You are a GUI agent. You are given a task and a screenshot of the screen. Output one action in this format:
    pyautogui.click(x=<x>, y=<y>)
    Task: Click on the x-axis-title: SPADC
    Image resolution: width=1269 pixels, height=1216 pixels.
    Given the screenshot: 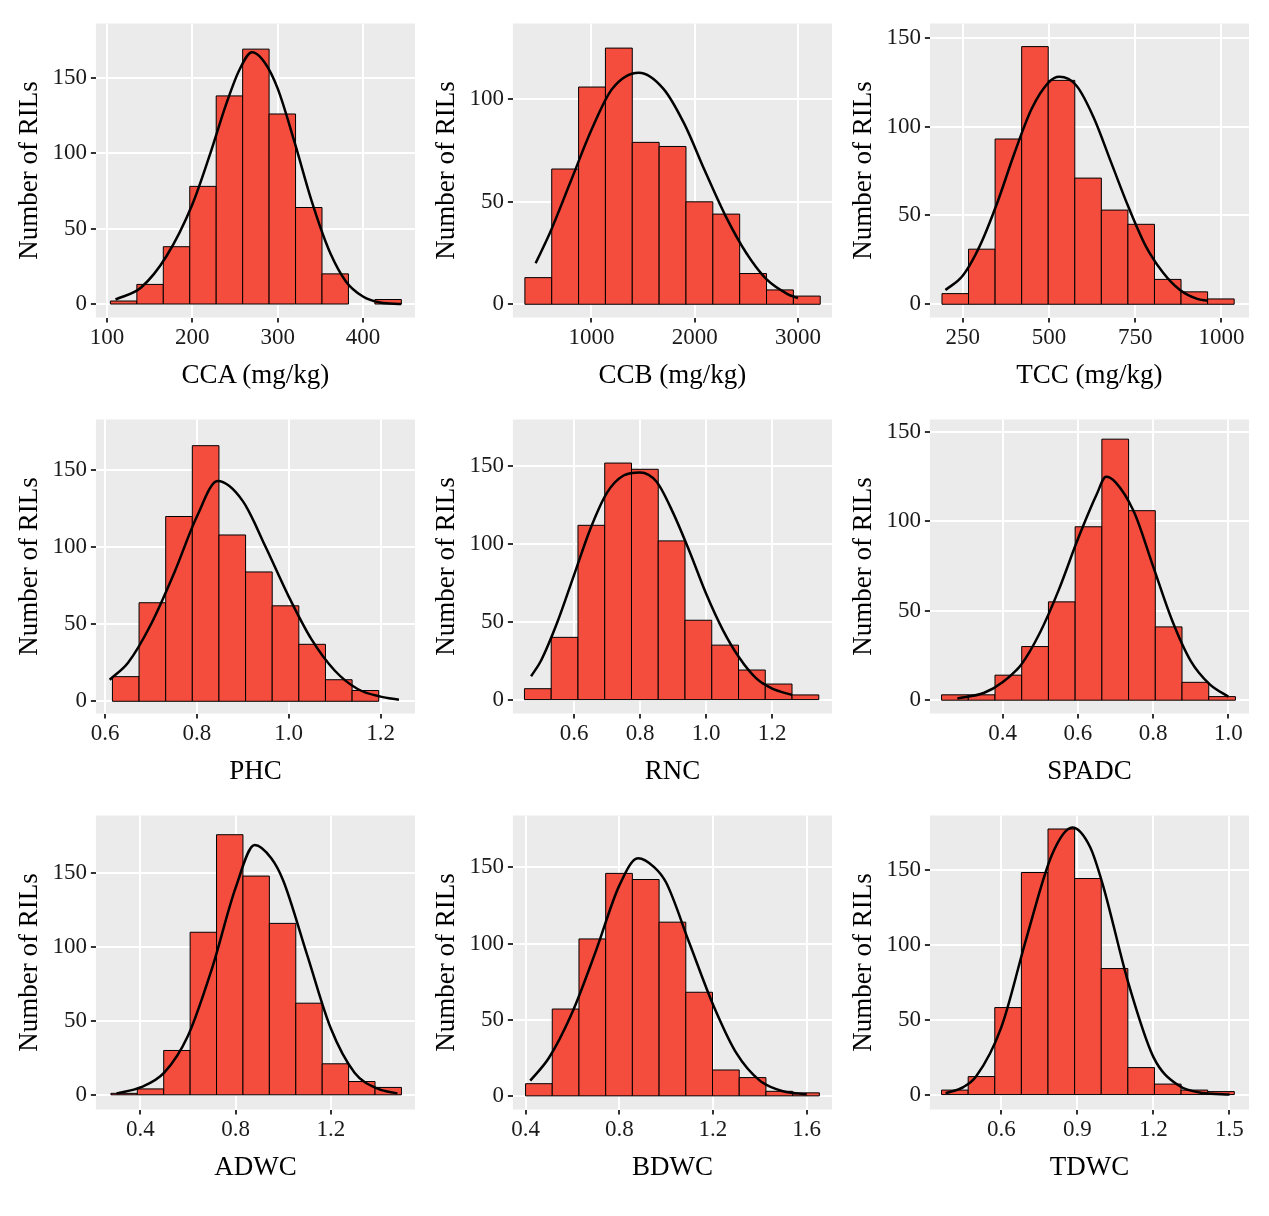 What is the action you would take?
    pyautogui.click(x=1089, y=769)
    